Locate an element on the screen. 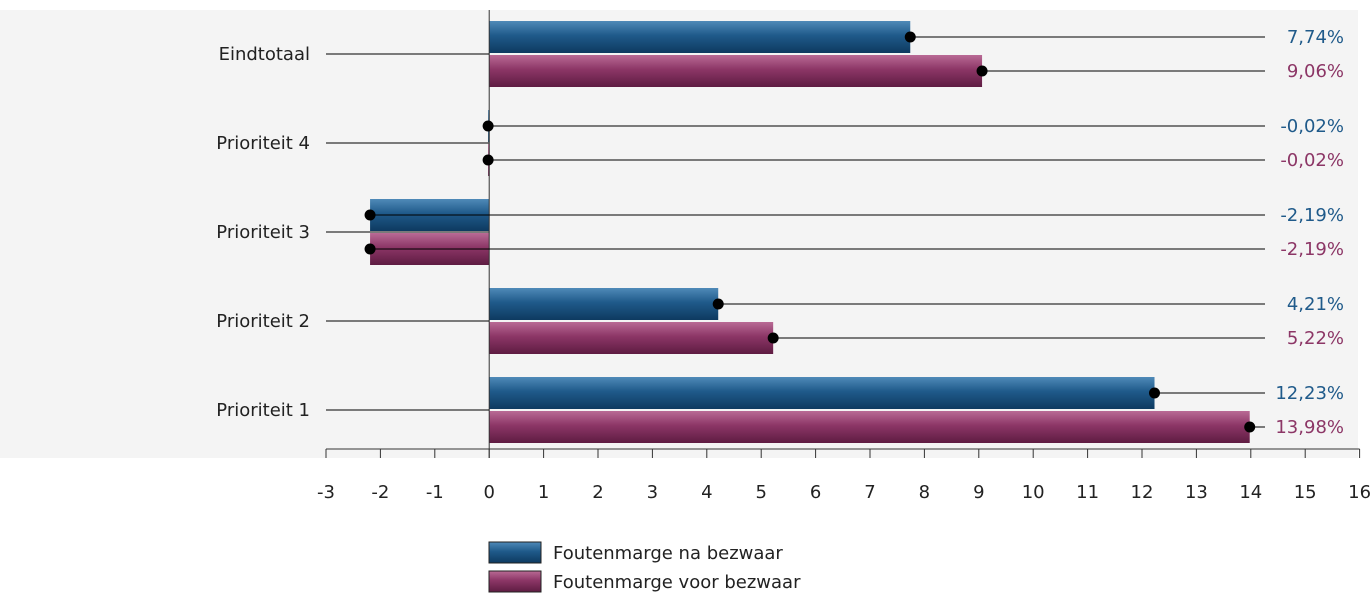 The height and width of the screenshot is (600, 1372). x-tick-label: 8 is located at coordinates (924, 492).